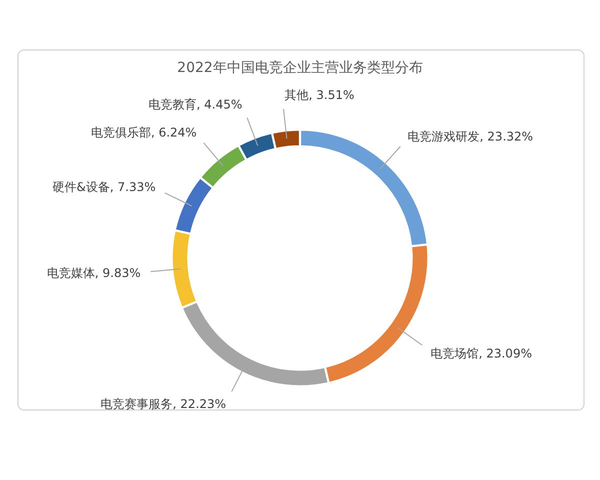  Describe the element at coordinates (120, 132) in the screenshot. I see `slice-label: 电竞俱乐部` at that location.